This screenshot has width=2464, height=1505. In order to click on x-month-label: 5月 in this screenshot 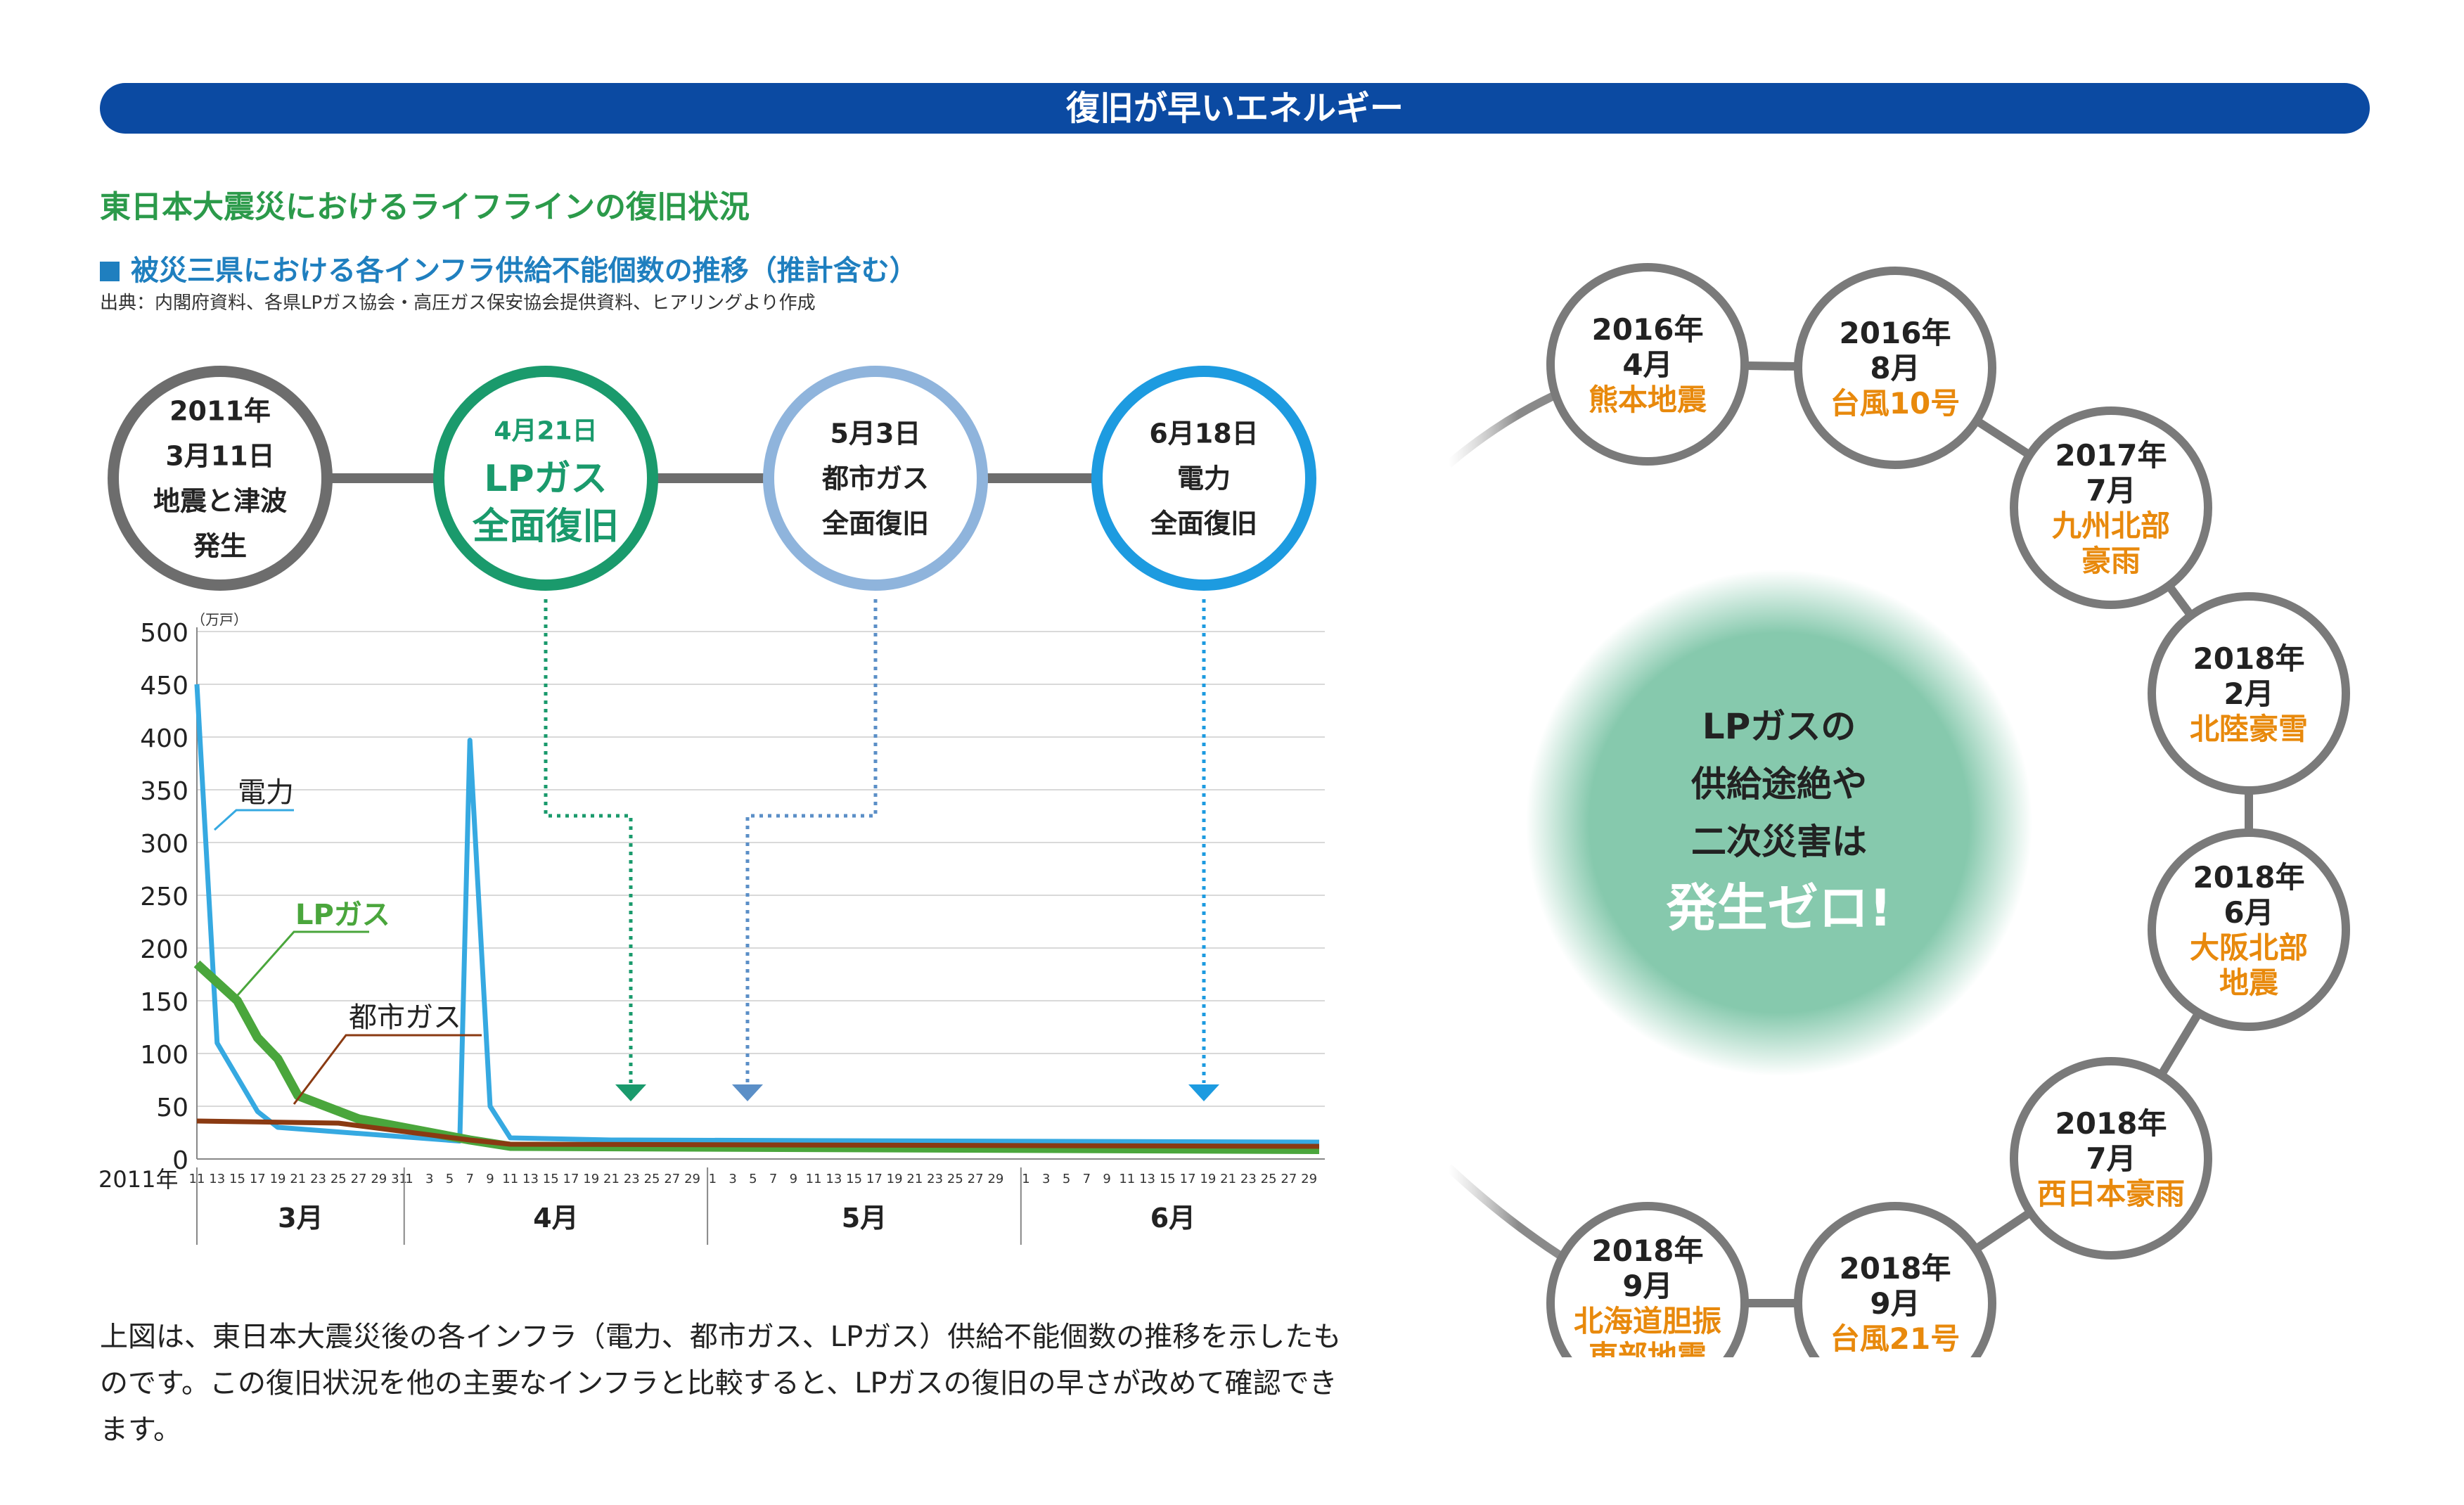, I will do `click(864, 1218)`.